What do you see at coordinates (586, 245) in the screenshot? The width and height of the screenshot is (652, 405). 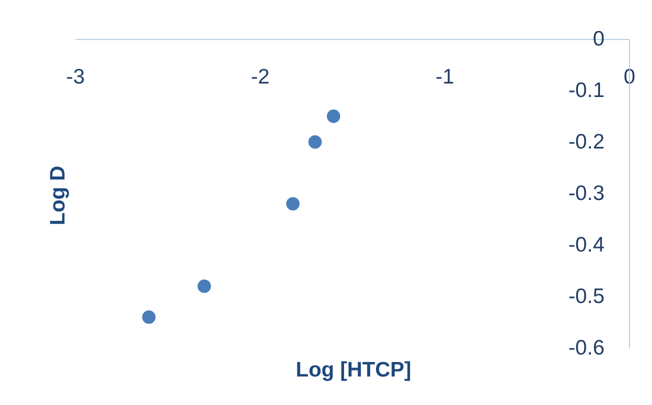 I see `y-tick-label: -0.4` at bounding box center [586, 245].